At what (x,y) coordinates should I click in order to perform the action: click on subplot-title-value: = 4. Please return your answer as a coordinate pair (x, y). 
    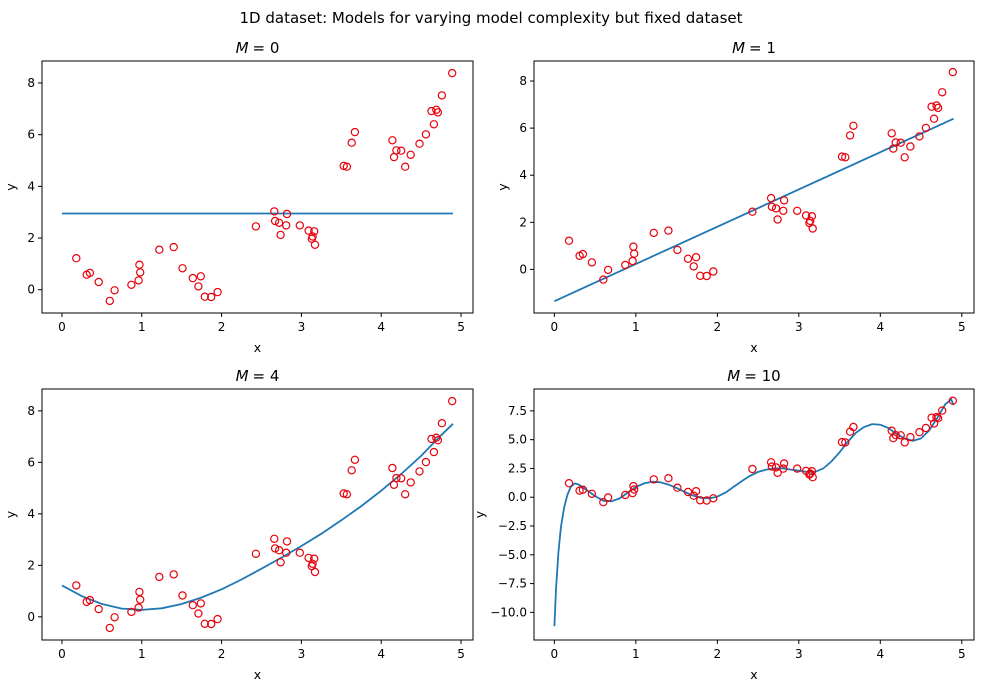
    Looking at the image, I should click on (266, 376).